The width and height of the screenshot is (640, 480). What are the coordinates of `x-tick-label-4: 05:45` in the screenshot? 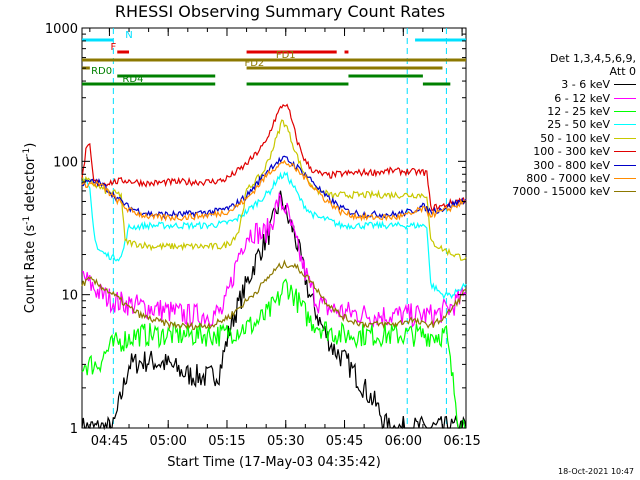 It's located at (344, 441).